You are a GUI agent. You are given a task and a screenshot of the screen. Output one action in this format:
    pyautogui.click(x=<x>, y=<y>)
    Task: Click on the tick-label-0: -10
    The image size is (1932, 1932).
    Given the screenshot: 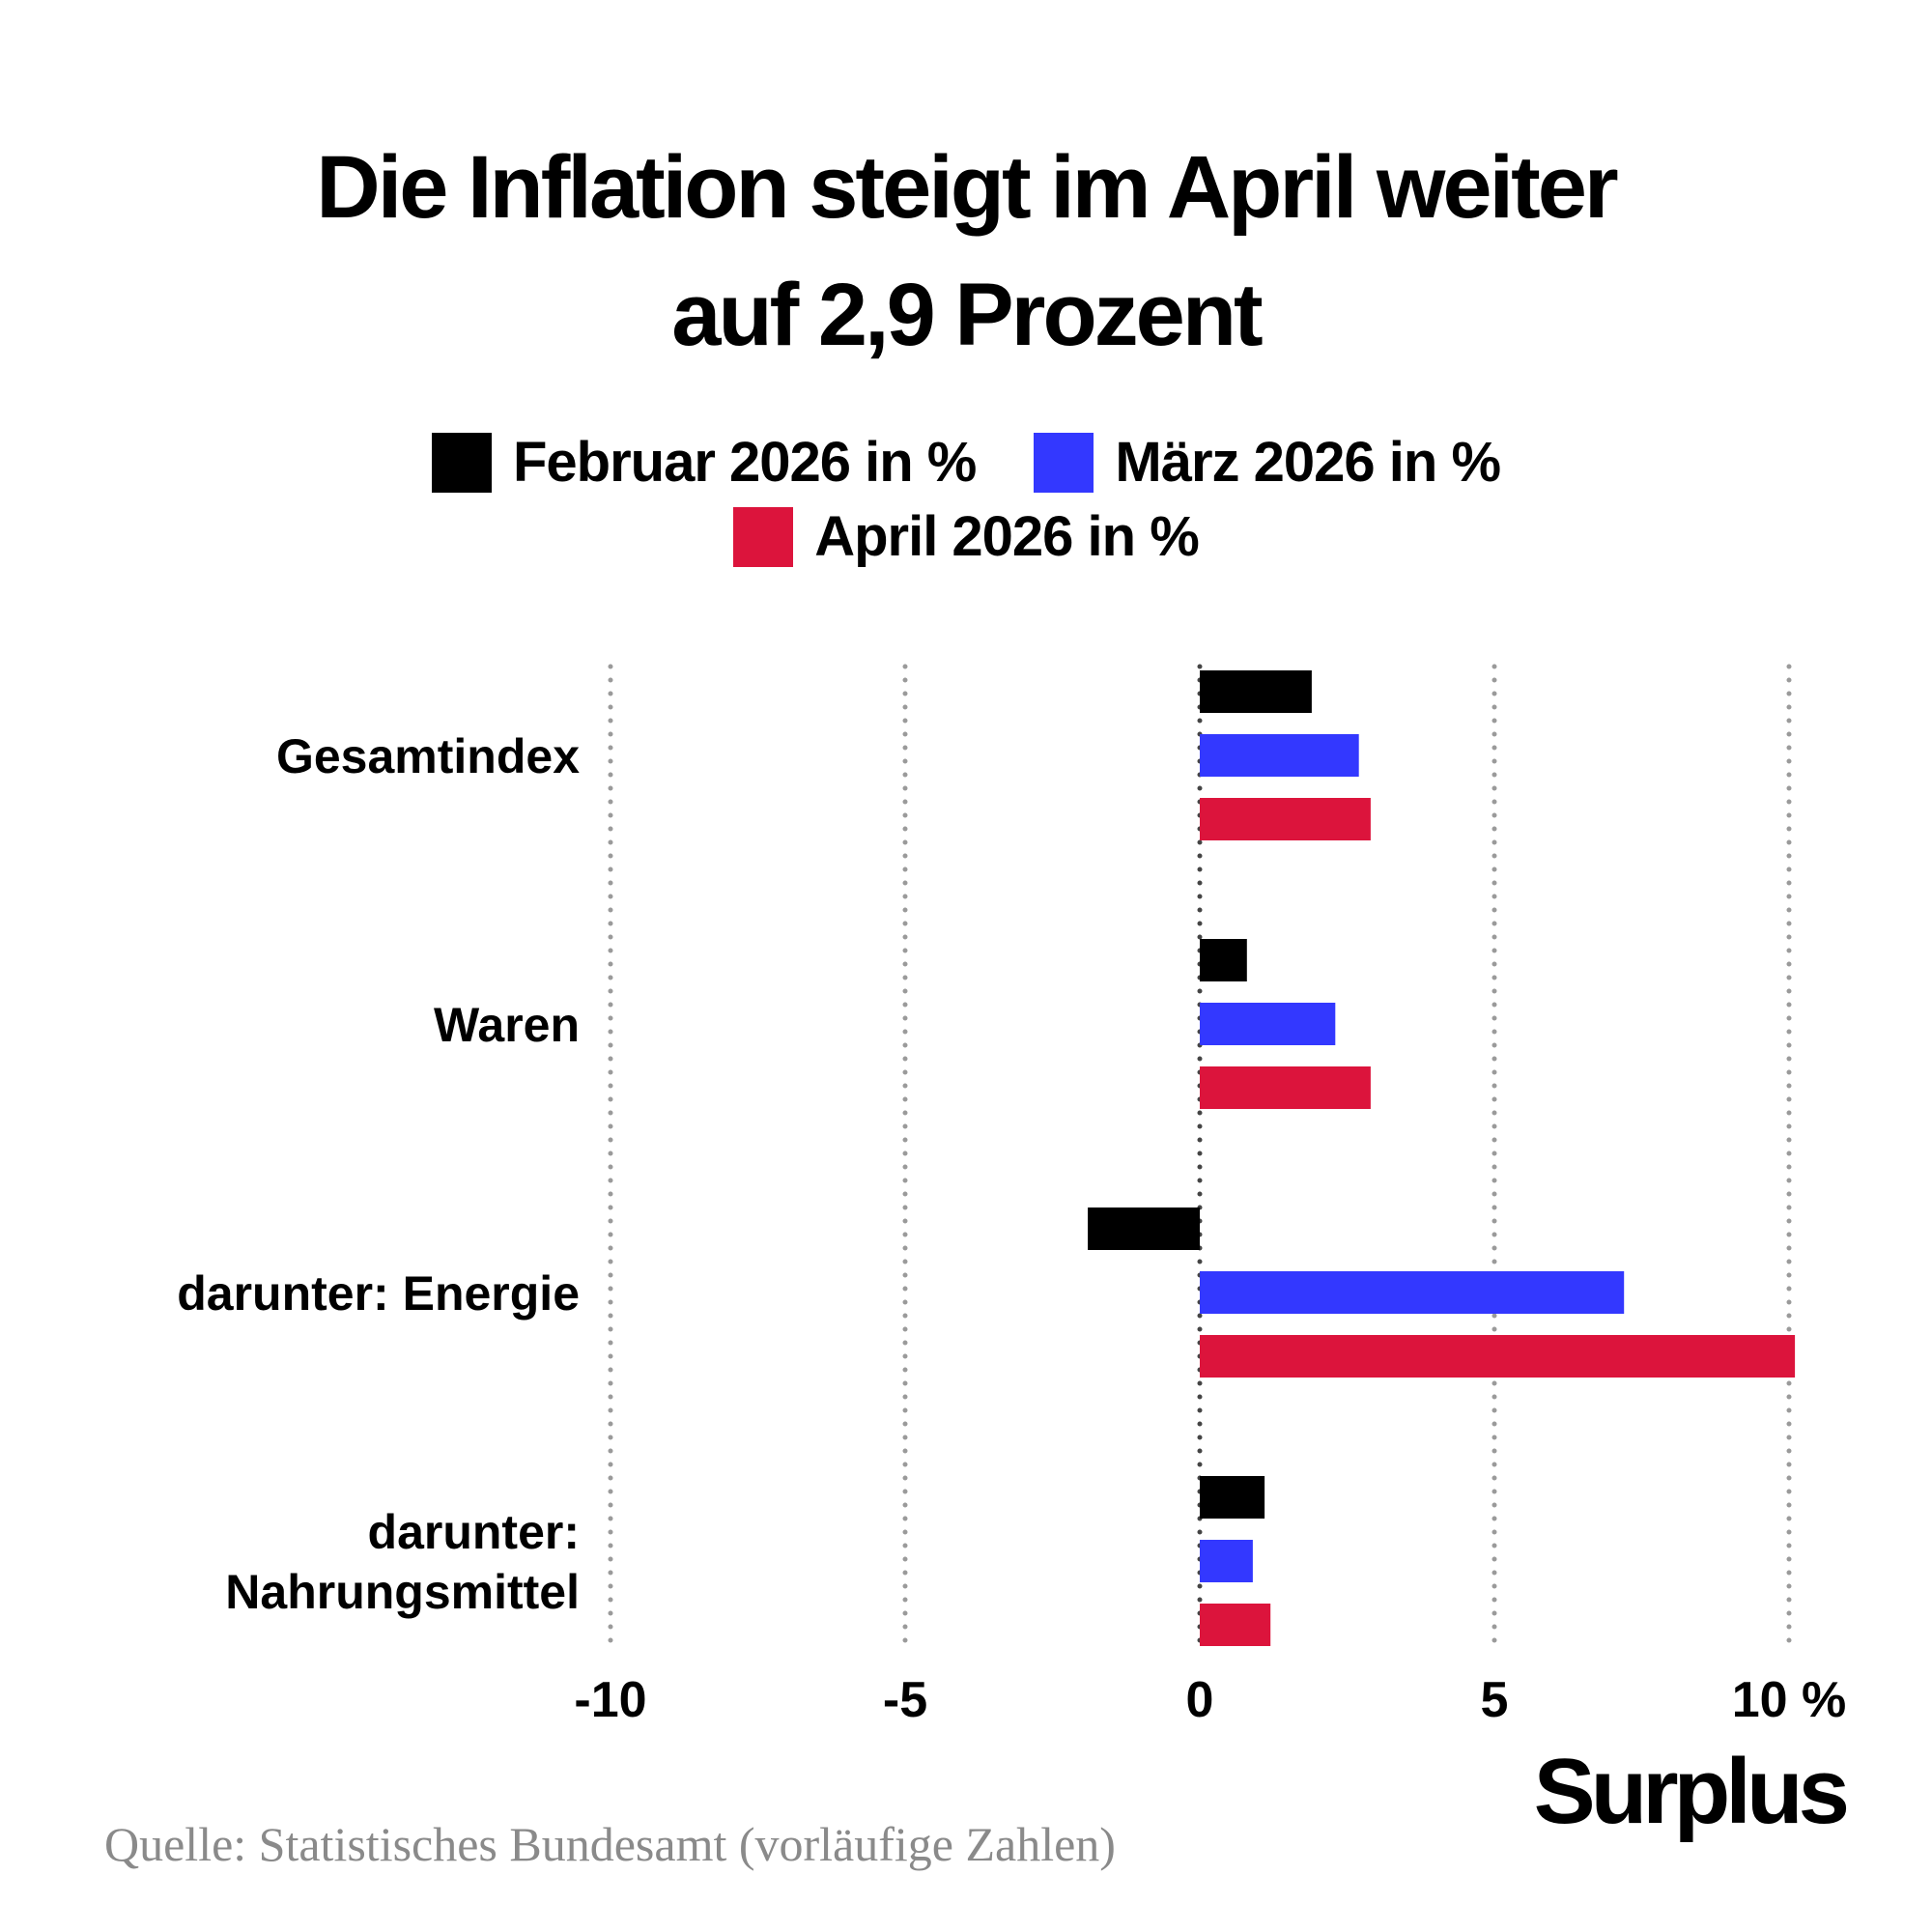 What is the action you would take?
    pyautogui.click(x=610, y=1700)
    